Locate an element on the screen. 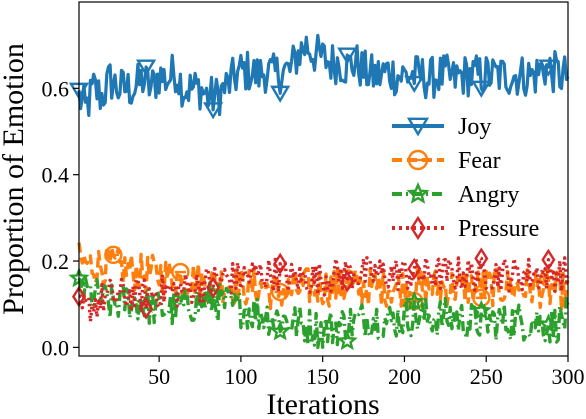 This screenshot has height=419, width=586. x-tick-label: 100 is located at coordinates (240, 376).